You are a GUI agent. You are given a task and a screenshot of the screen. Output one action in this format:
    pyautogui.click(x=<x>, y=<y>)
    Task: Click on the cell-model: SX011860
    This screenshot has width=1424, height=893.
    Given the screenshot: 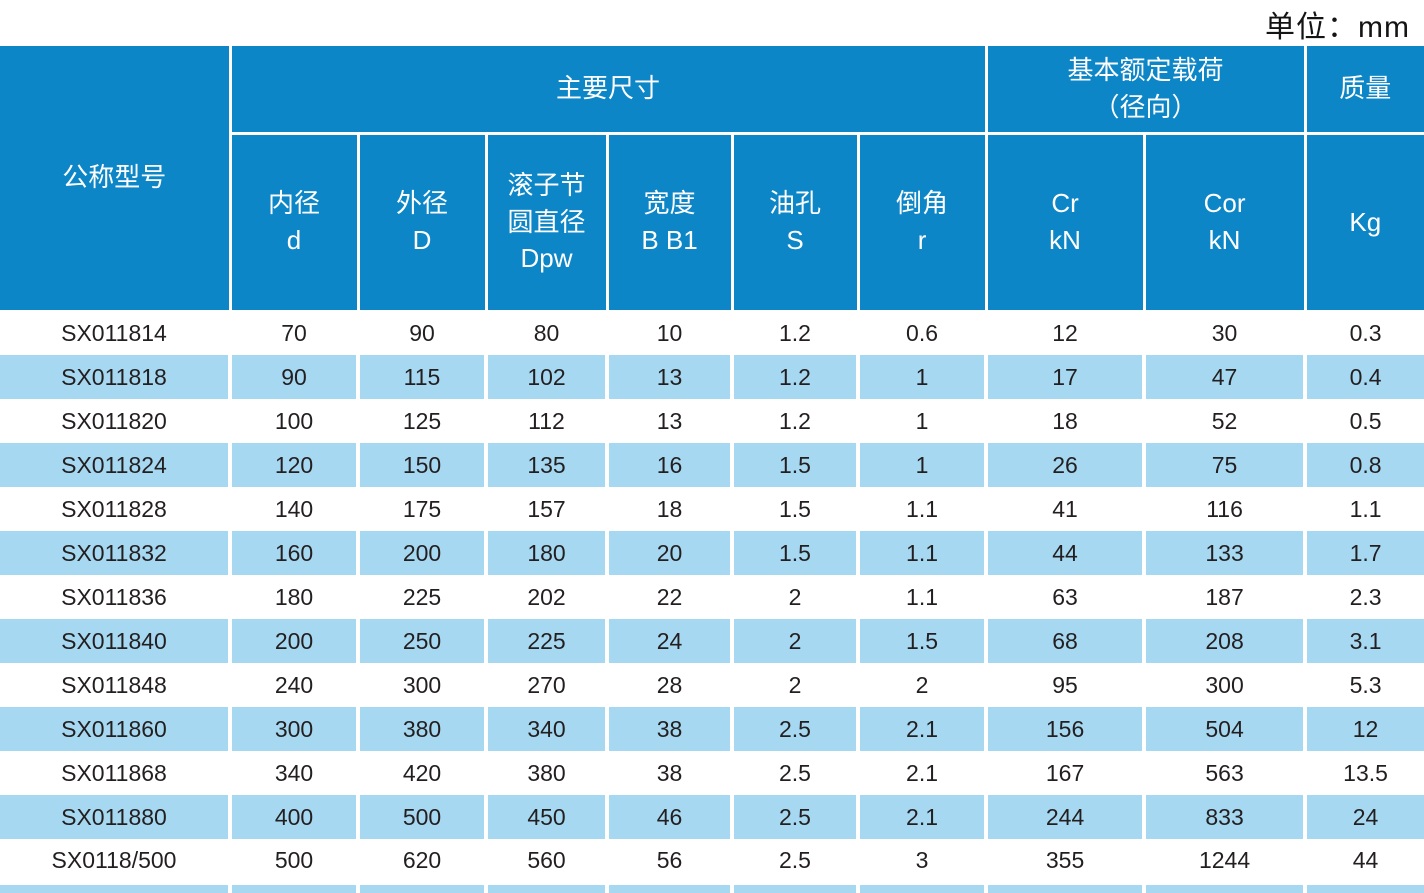 What is the action you would take?
    pyautogui.click(x=116, y=729)
    